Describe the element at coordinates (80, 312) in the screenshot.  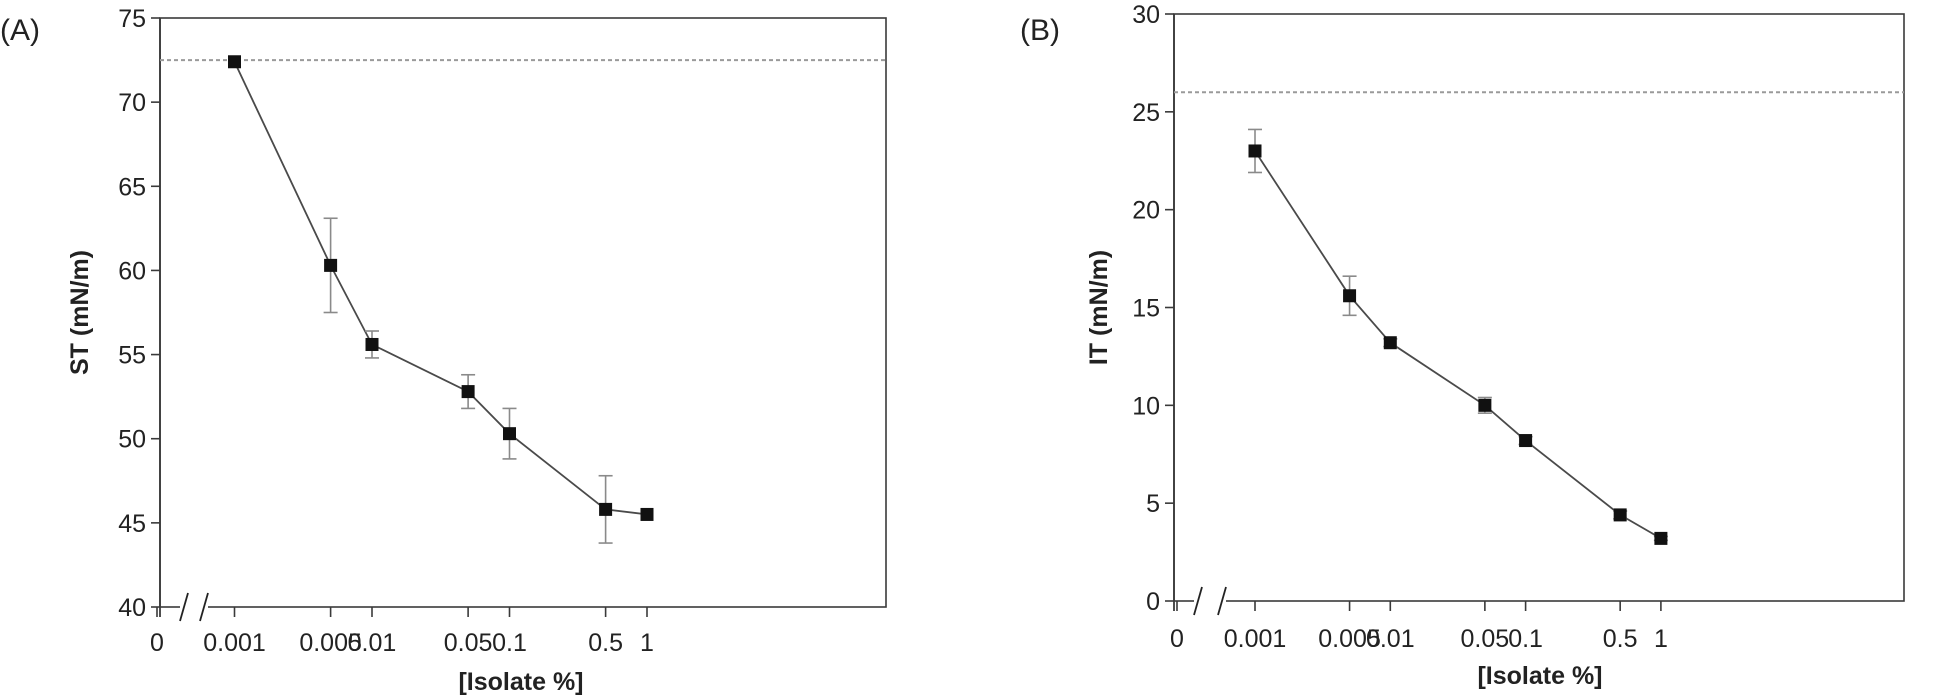
I see `y-axis-label: ST (mN/m)` at that location.